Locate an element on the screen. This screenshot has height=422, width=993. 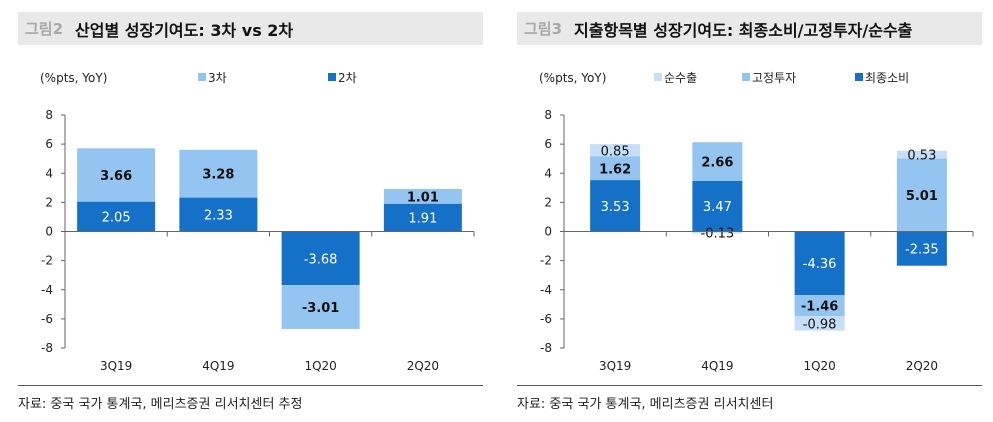
legend-label: 2차 is located at coordinates (347, 78).